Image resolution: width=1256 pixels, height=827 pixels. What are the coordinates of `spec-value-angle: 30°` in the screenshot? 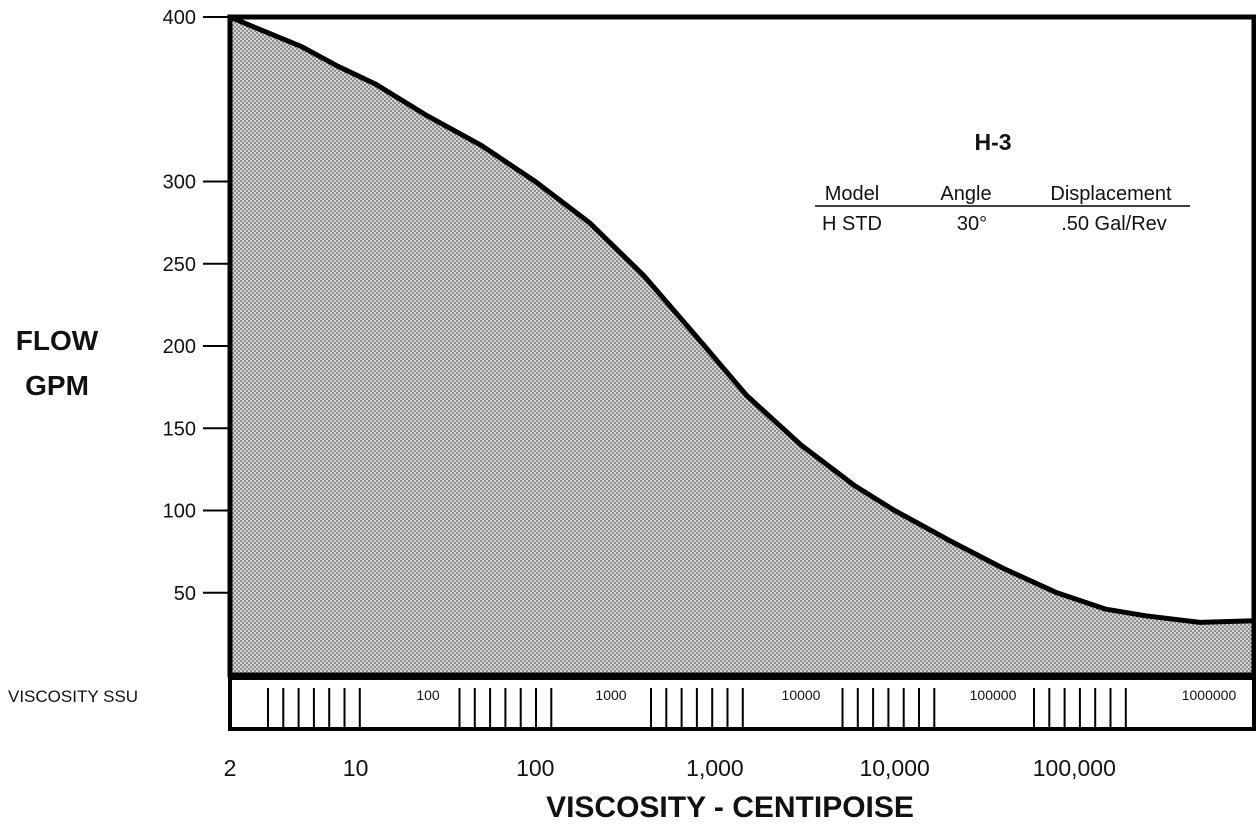 It's located at (972, 224).